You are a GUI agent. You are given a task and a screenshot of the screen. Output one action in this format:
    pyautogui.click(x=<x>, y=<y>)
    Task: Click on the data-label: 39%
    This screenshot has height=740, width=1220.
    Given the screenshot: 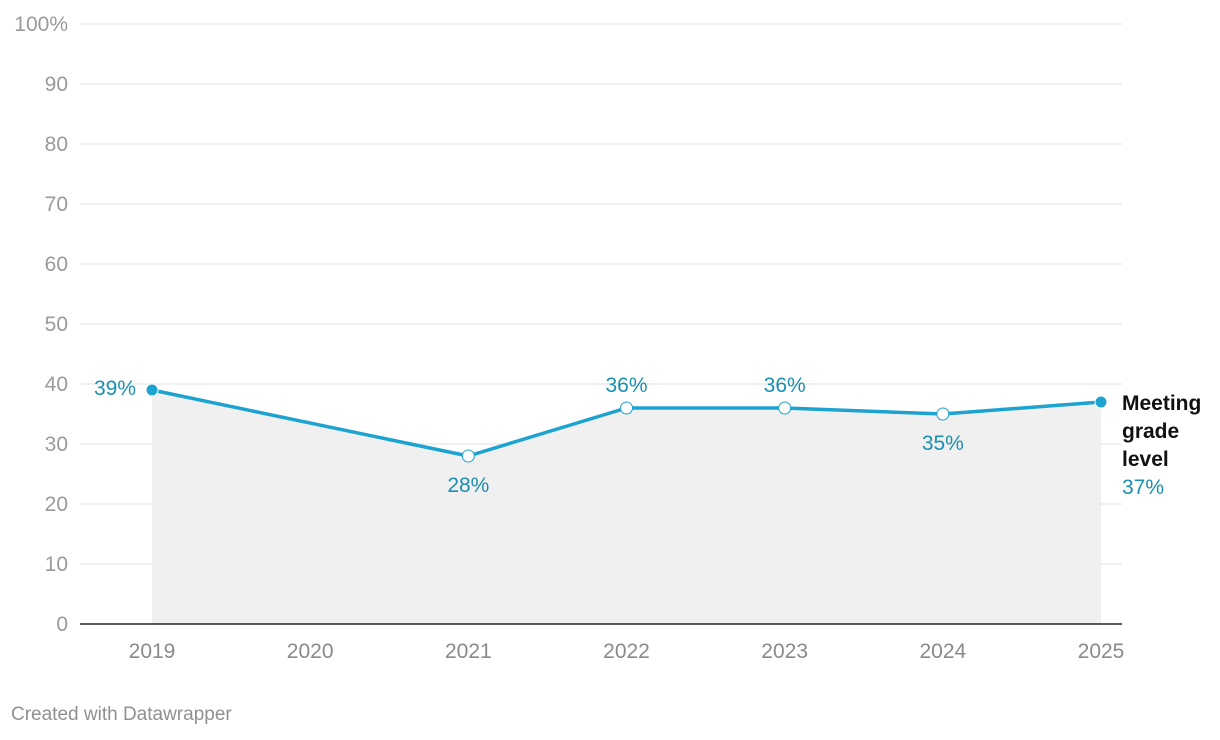 What is the action you would take?
    pyautogui.click(x=115, y=388)
    